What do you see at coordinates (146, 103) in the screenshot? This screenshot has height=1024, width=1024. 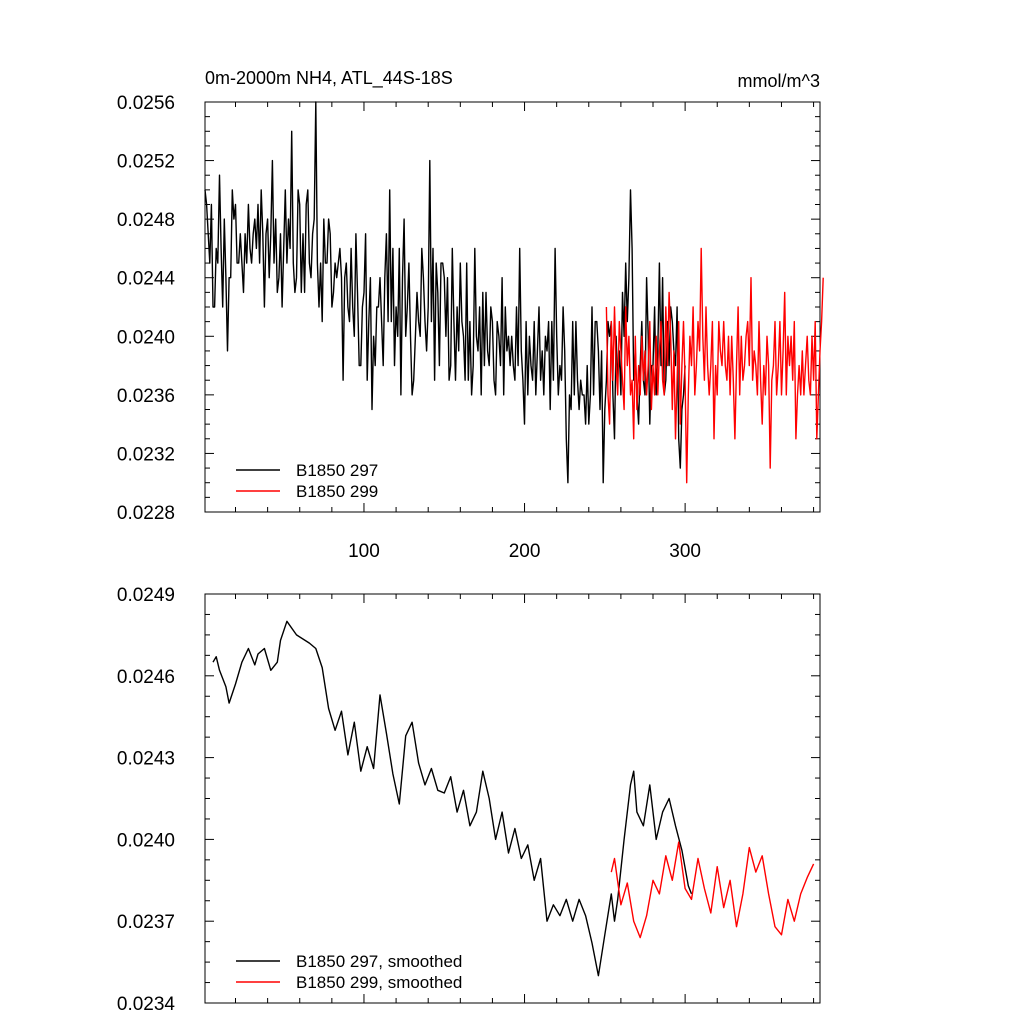 I see `y-tick-label: 0.0256` at bounding box center [146, 103].